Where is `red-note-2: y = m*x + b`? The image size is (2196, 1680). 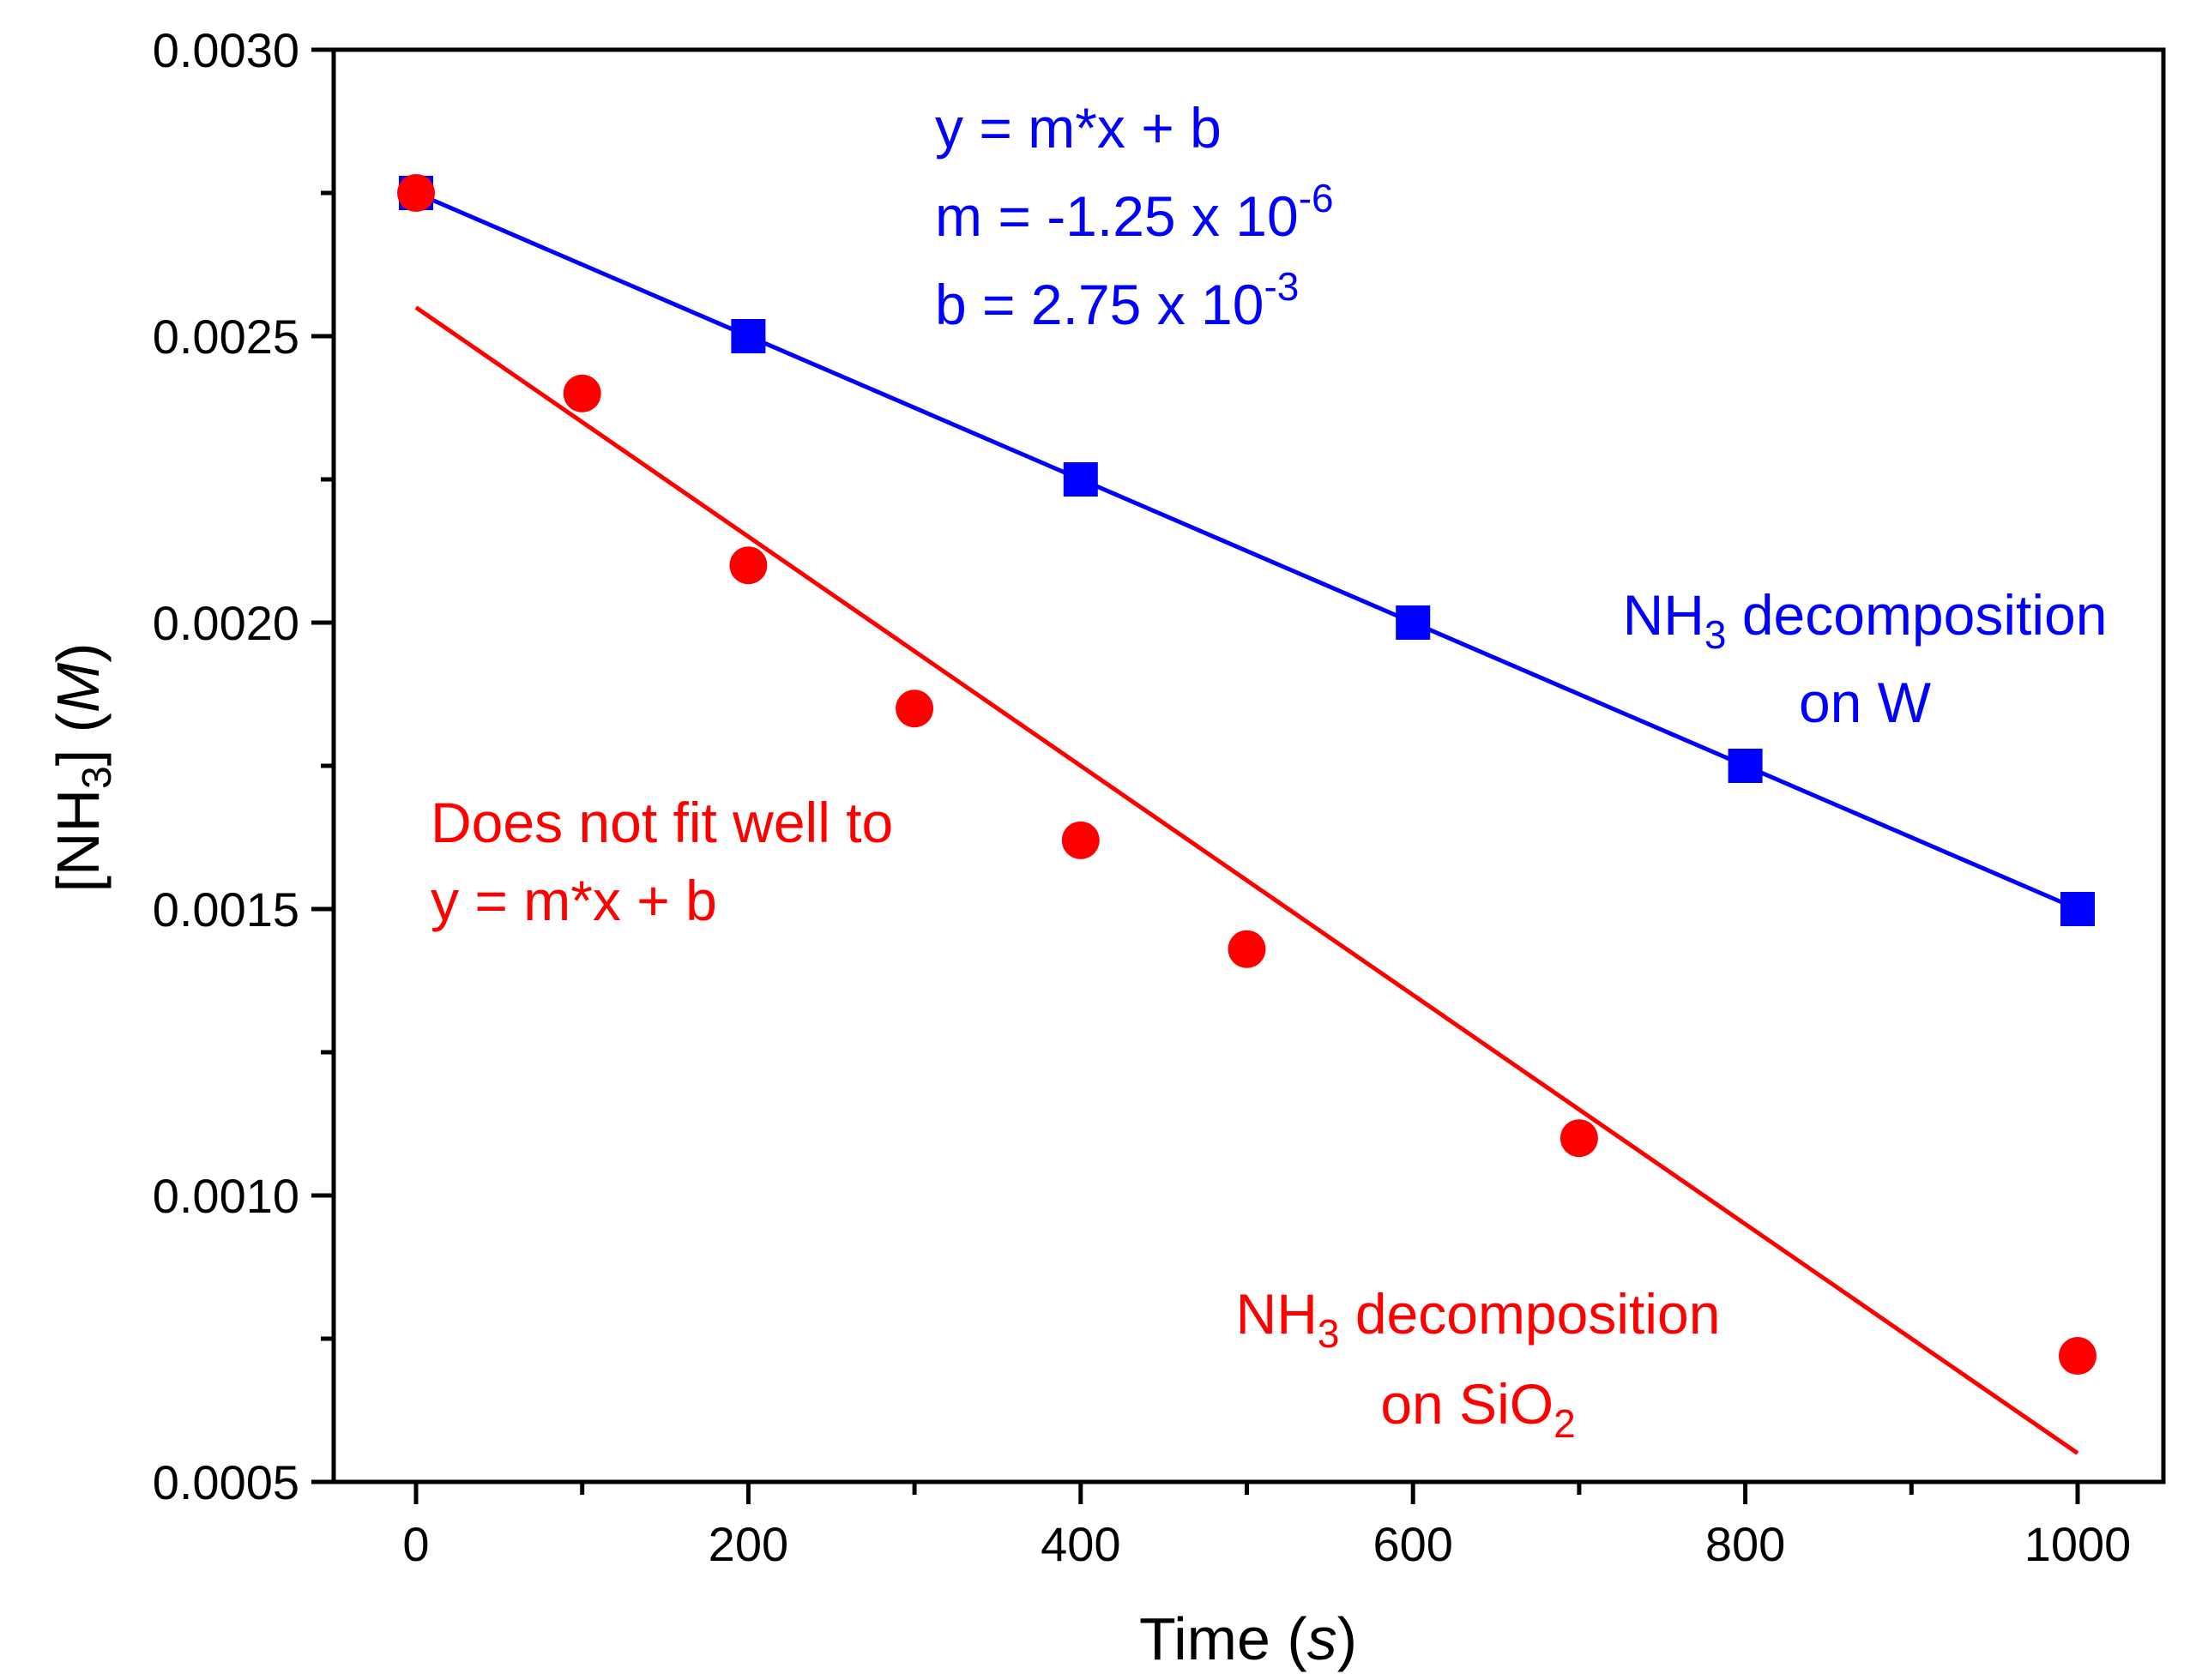
red-note-2: y = m*x + b is located at coordinates (574, 900).